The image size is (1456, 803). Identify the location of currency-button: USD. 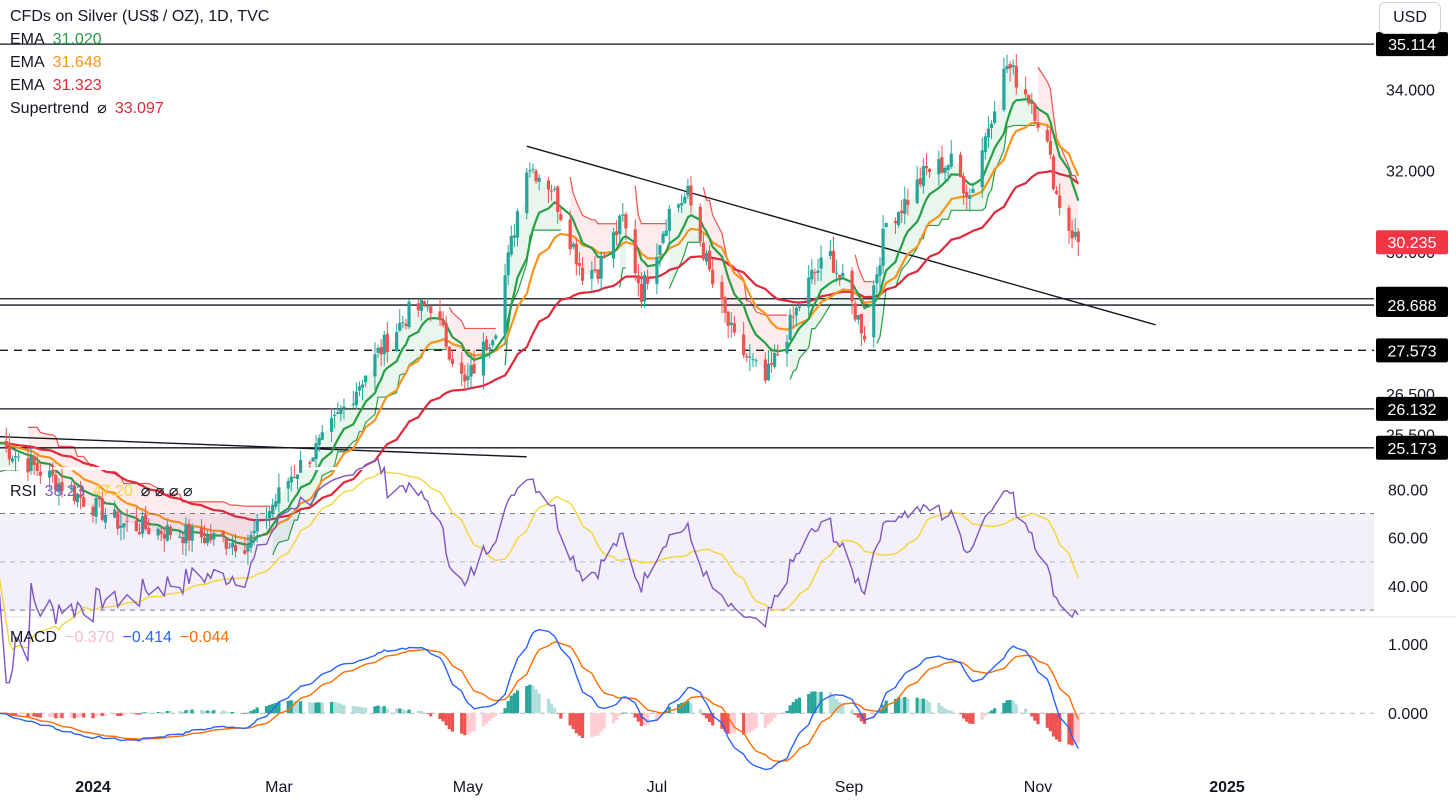
(1410, 18).